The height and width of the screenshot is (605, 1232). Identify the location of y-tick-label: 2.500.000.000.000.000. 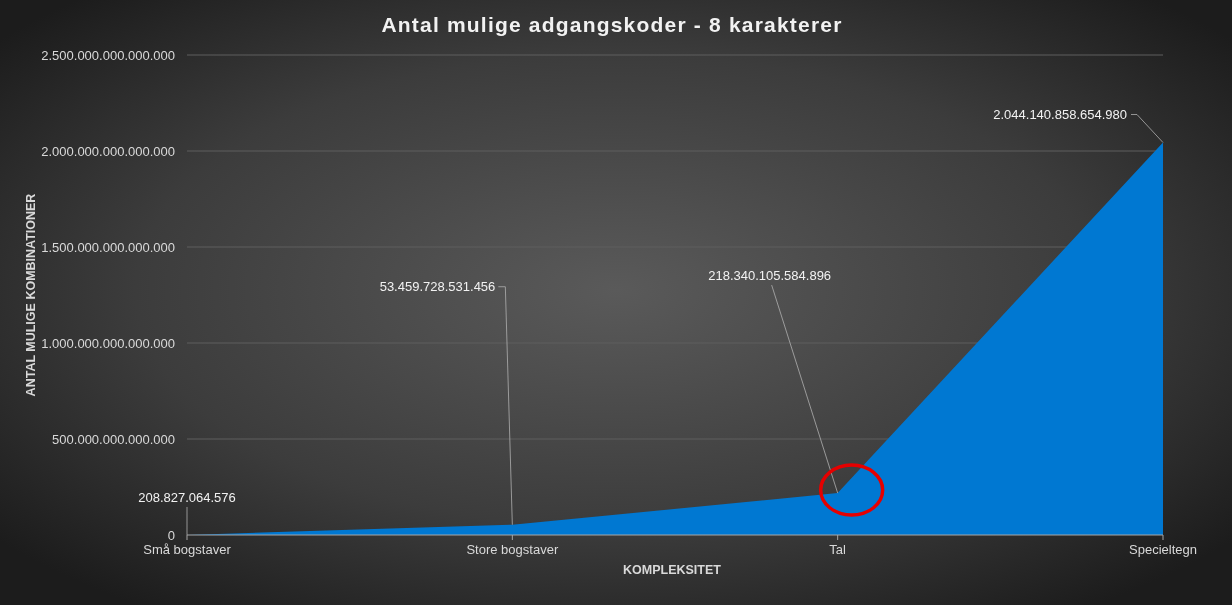
(108, 55).